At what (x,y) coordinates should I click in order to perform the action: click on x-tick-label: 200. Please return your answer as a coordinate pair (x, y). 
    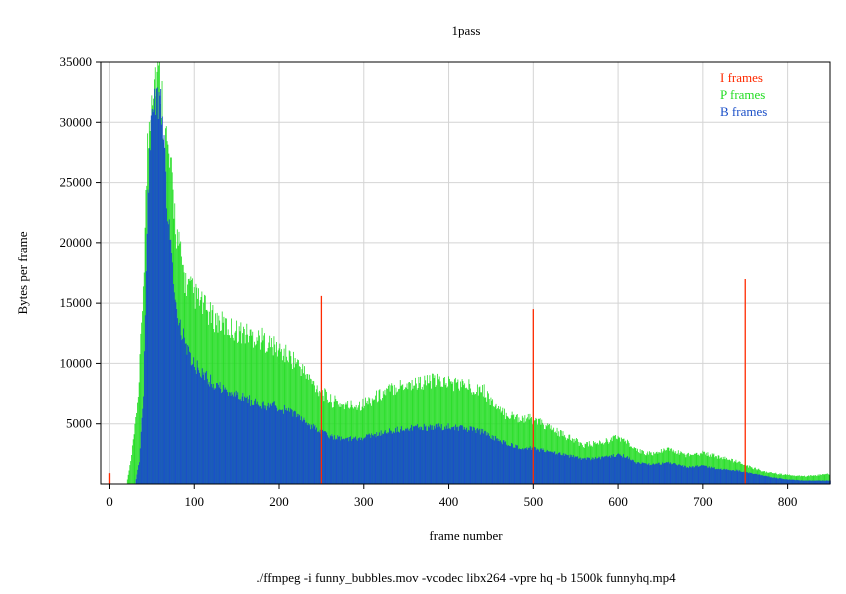
    Looking at the image, I should click on (279, 501).